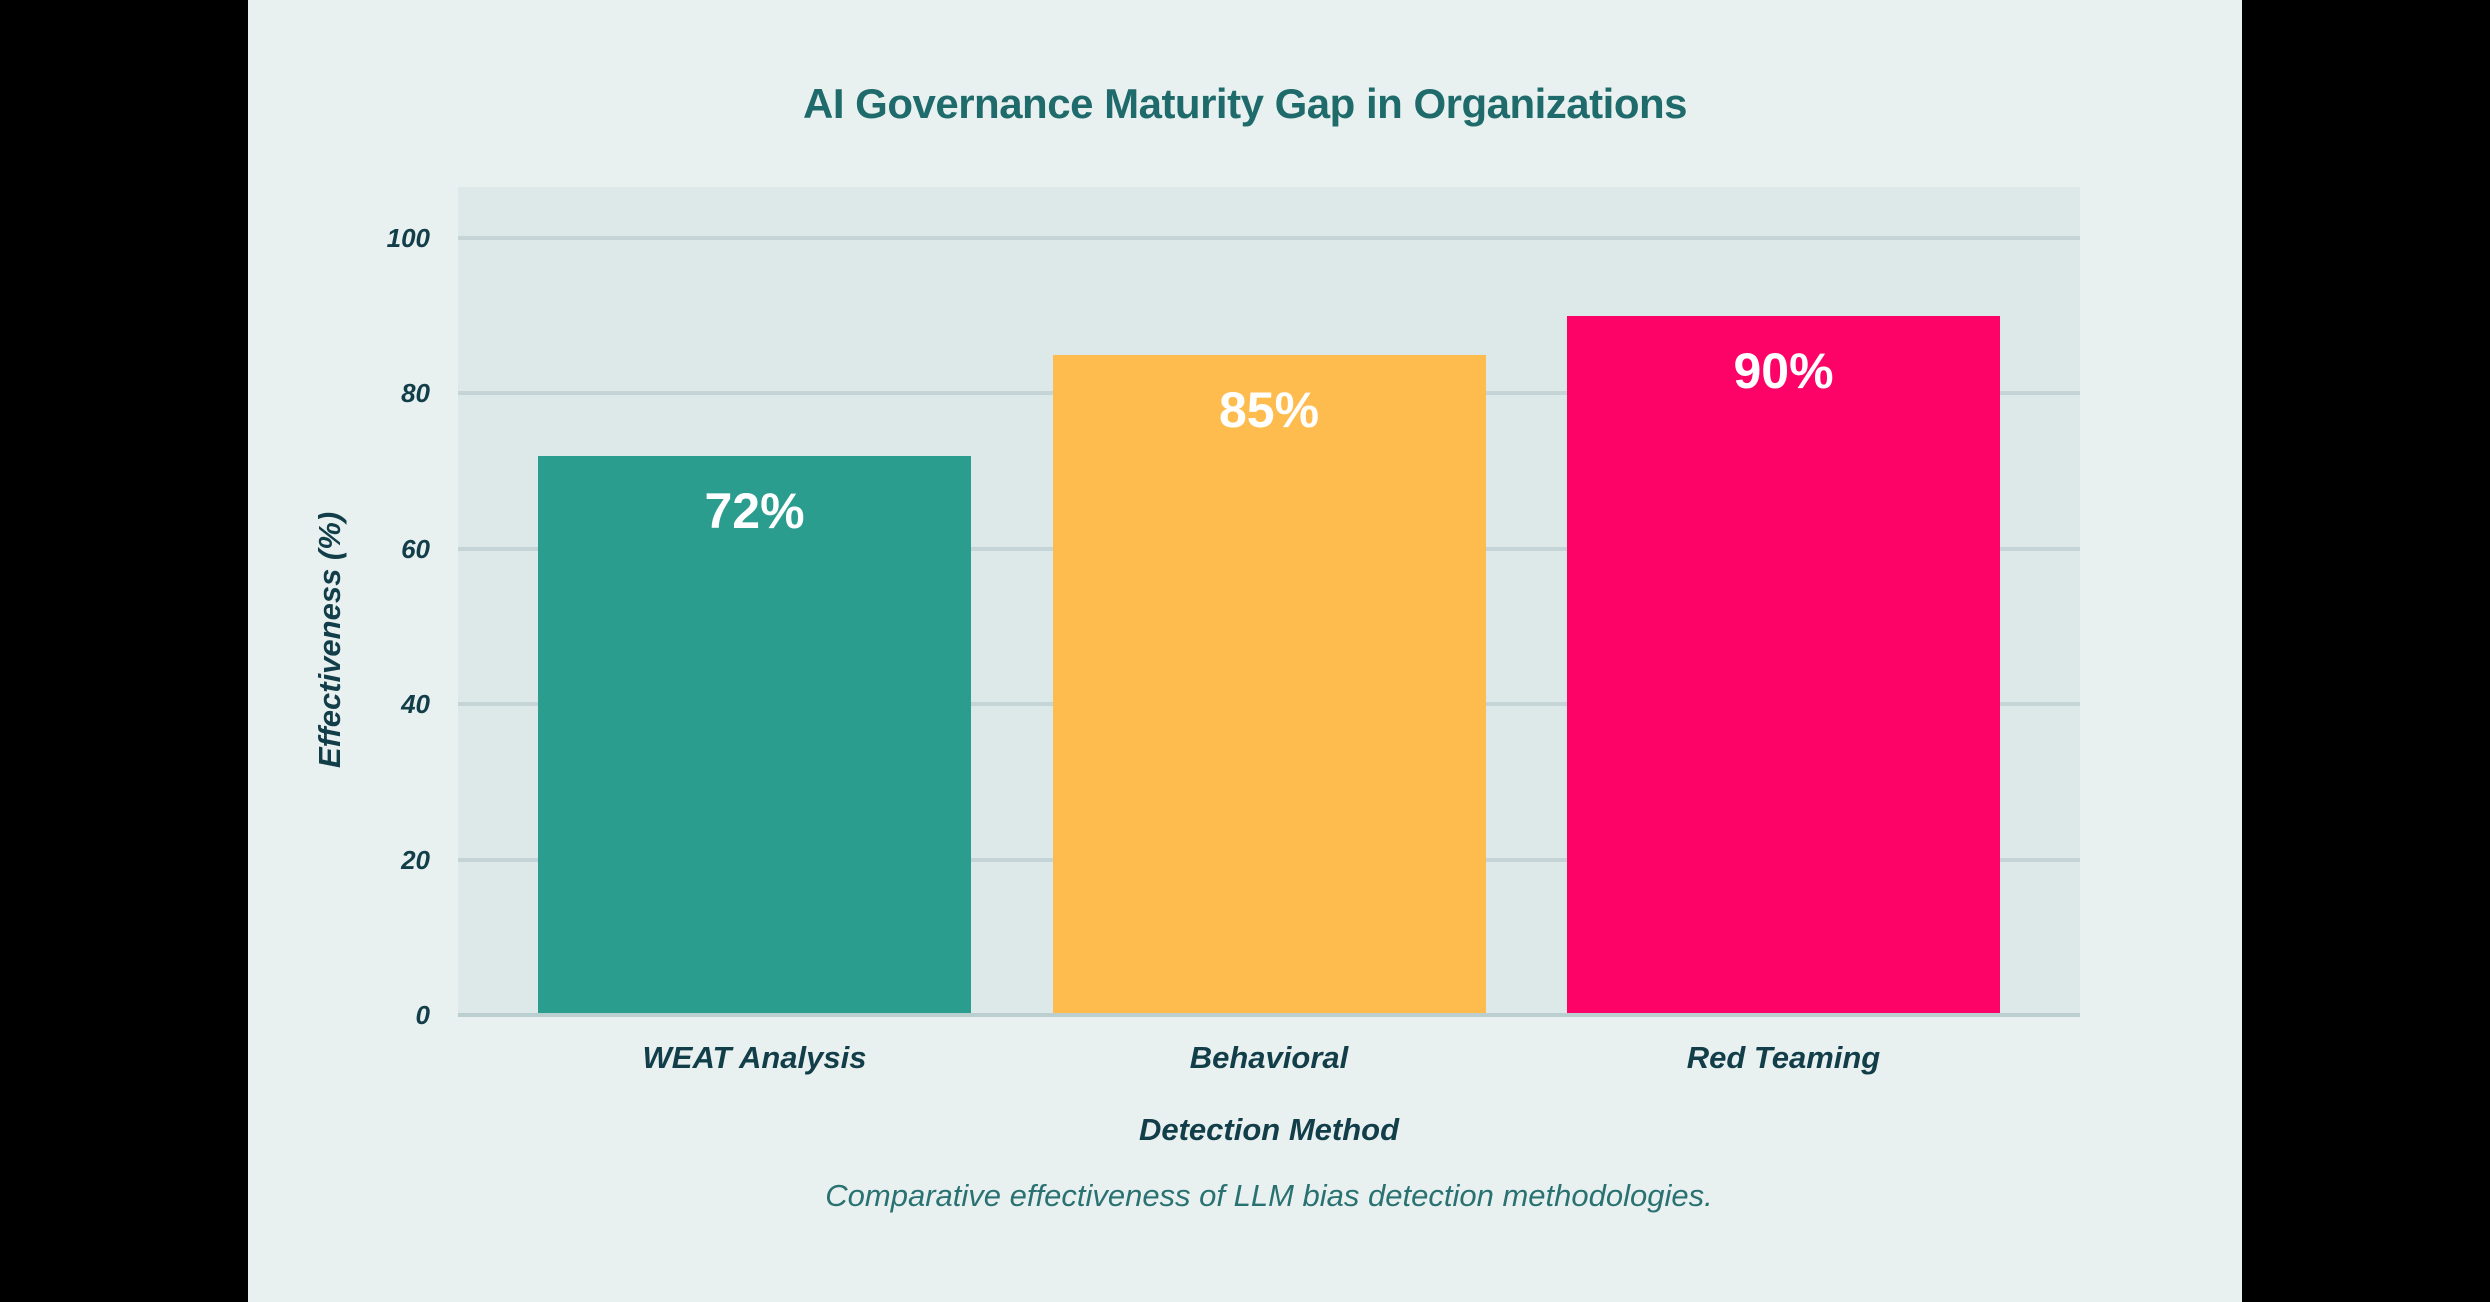 Image resolution: width=2490 pixels, height=1302 pixels. Describe the element at coordinates (415, 859) in the screenshot. I see `y-tick-label-20: 20` at that location.